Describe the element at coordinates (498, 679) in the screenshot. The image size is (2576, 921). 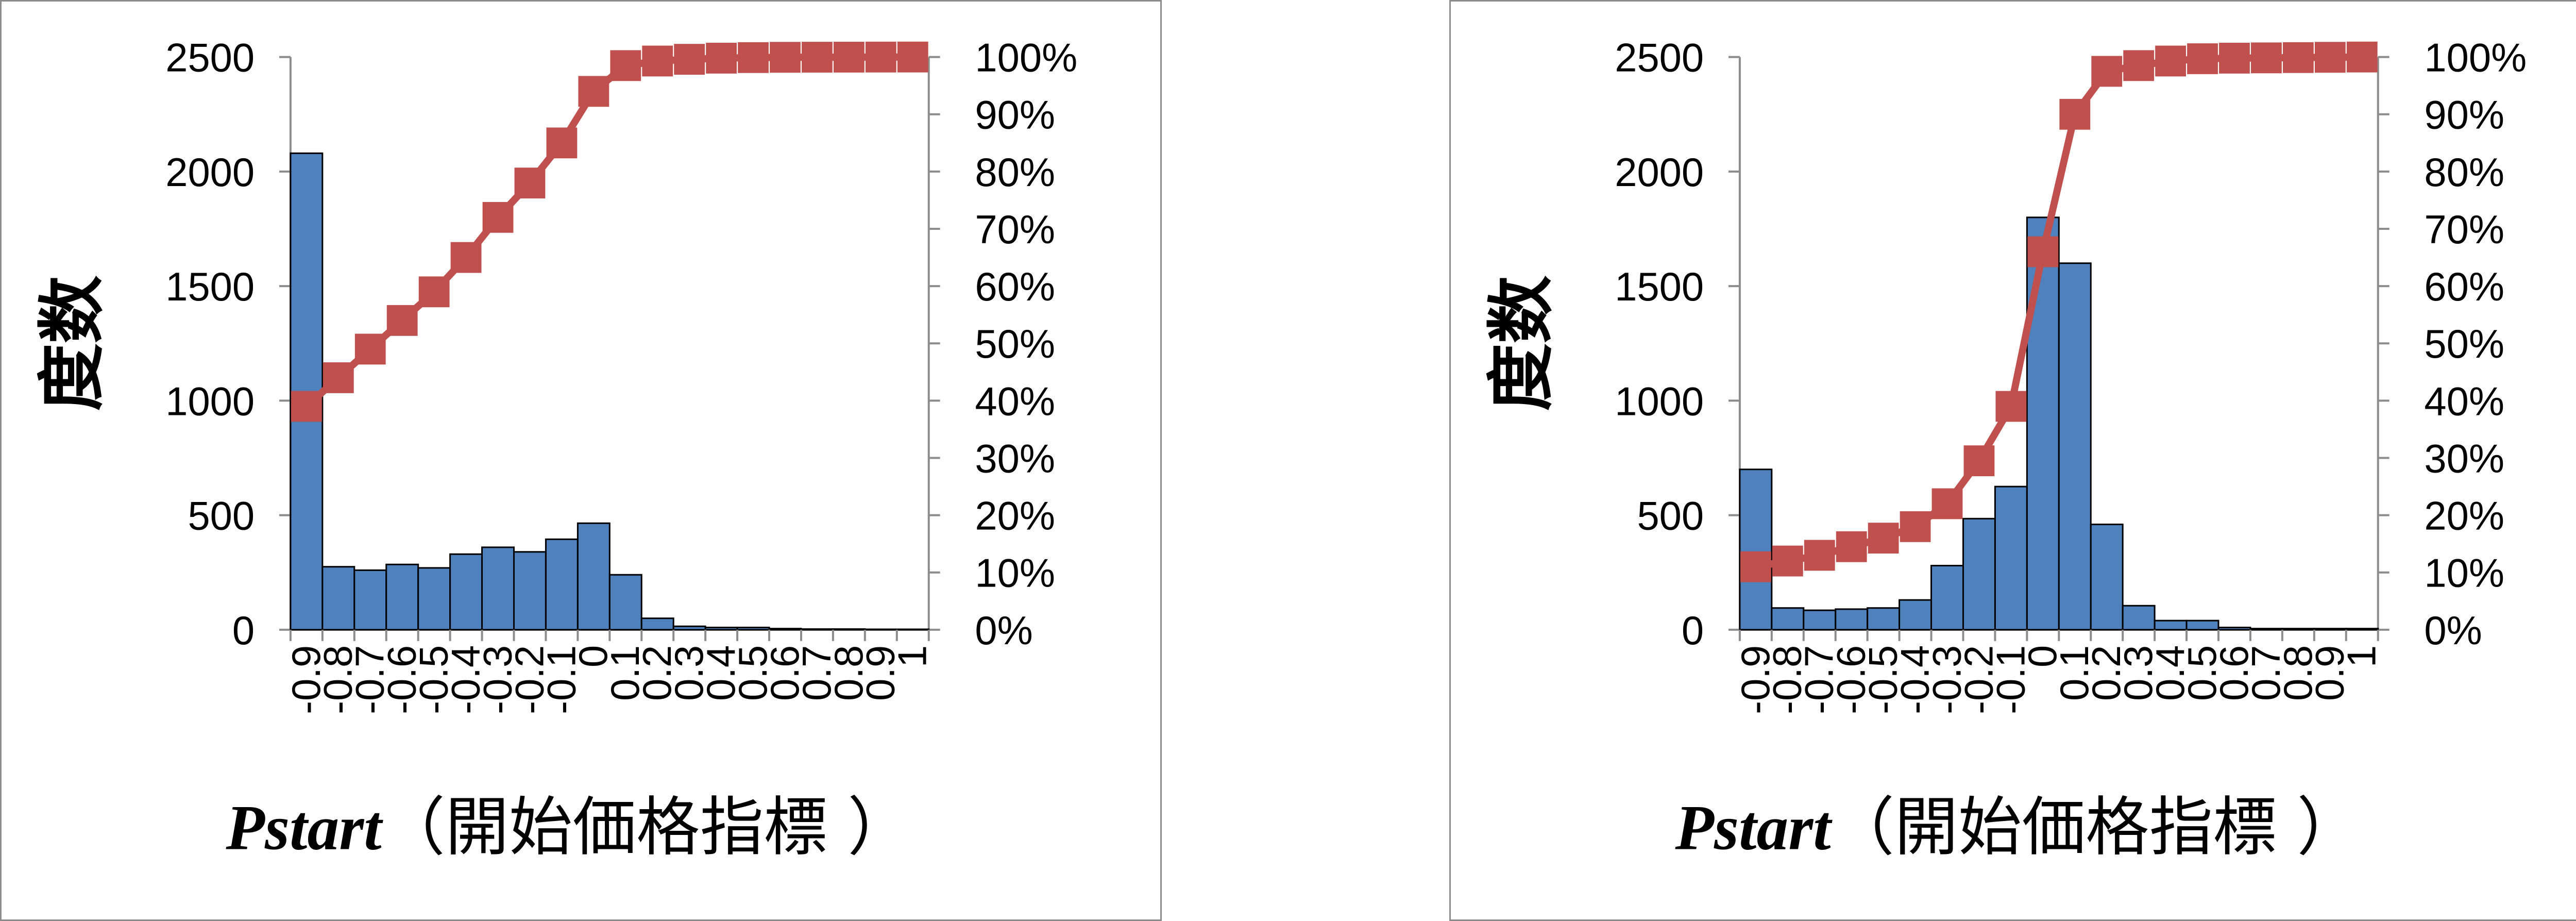
I see `x-tick-label: -0.3` at that location.